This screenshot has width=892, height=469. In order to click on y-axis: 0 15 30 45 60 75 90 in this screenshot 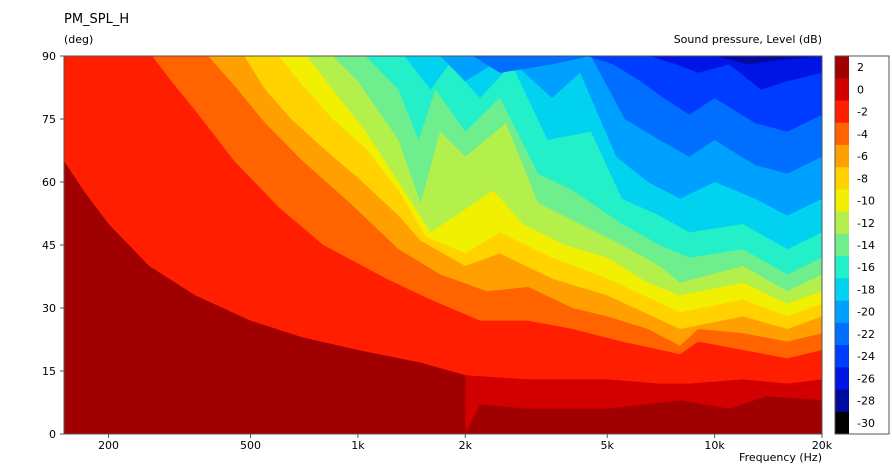, I will do `click(53, 245)`.